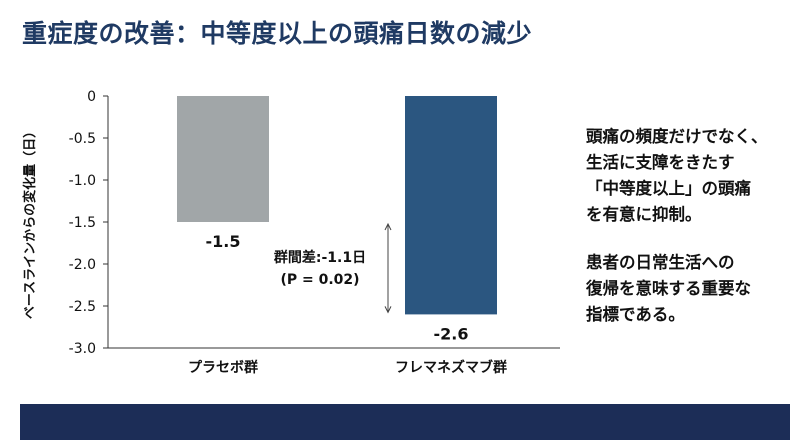 The width and height of the screenshot is (800, 440). I want to click on y-tick-label: -1.5, so click(82, 223).